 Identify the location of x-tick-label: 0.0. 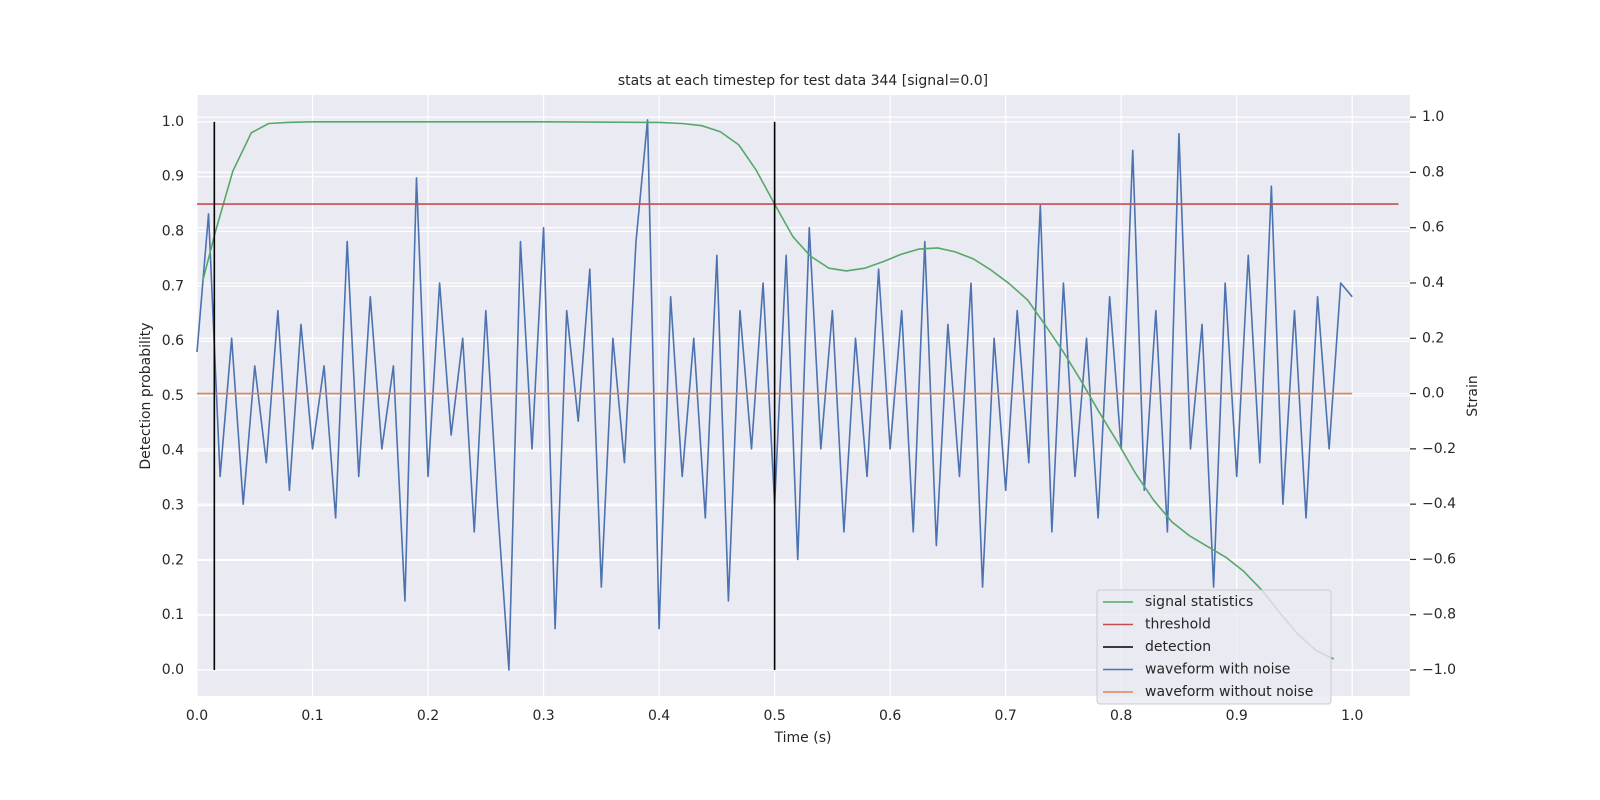
(197, 716).